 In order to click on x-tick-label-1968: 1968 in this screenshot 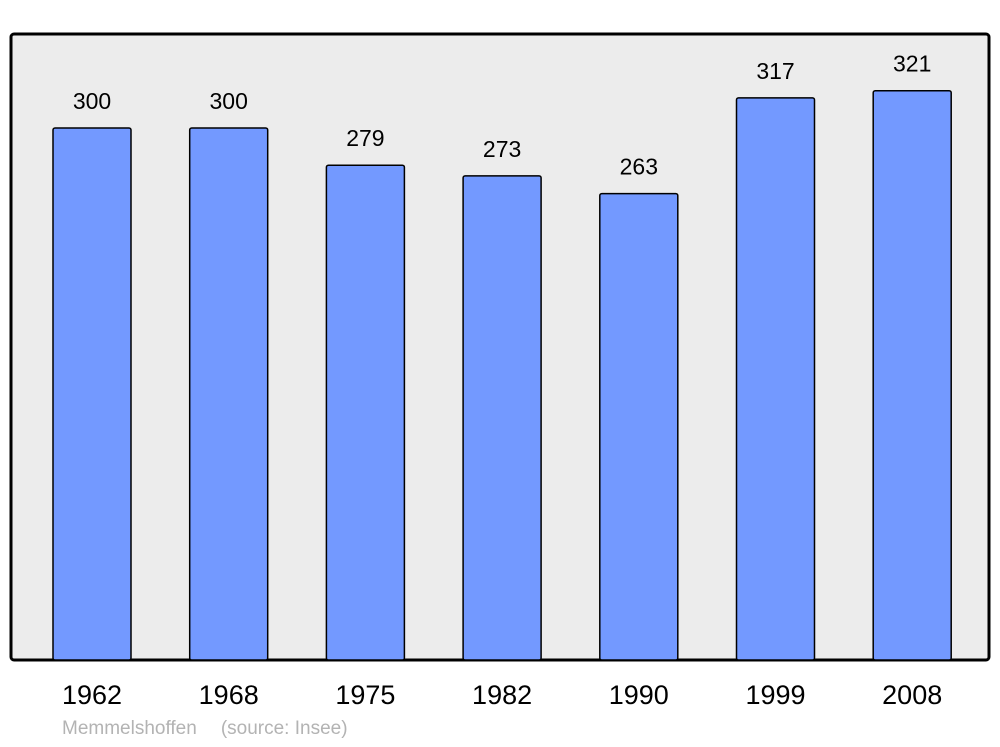, I will do `click(229, 695)`.